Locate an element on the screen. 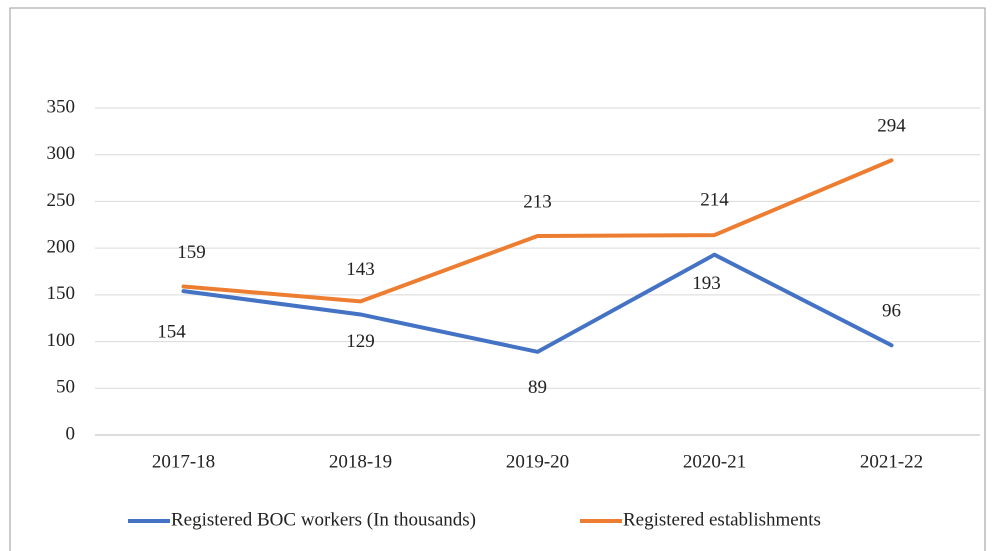  y-tick-label: 50 is located at coordinates (65, 387).